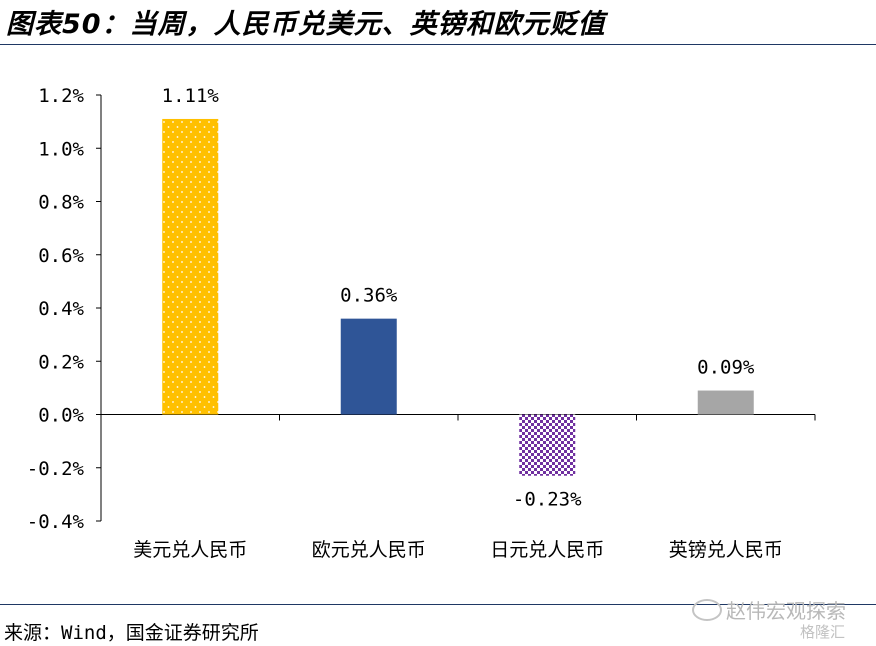 This screenshot has width=876, height=646. Describe the element at coordinates (61, 256) in the screenshot. I see `y-tick-label: 0.6%` at that location.